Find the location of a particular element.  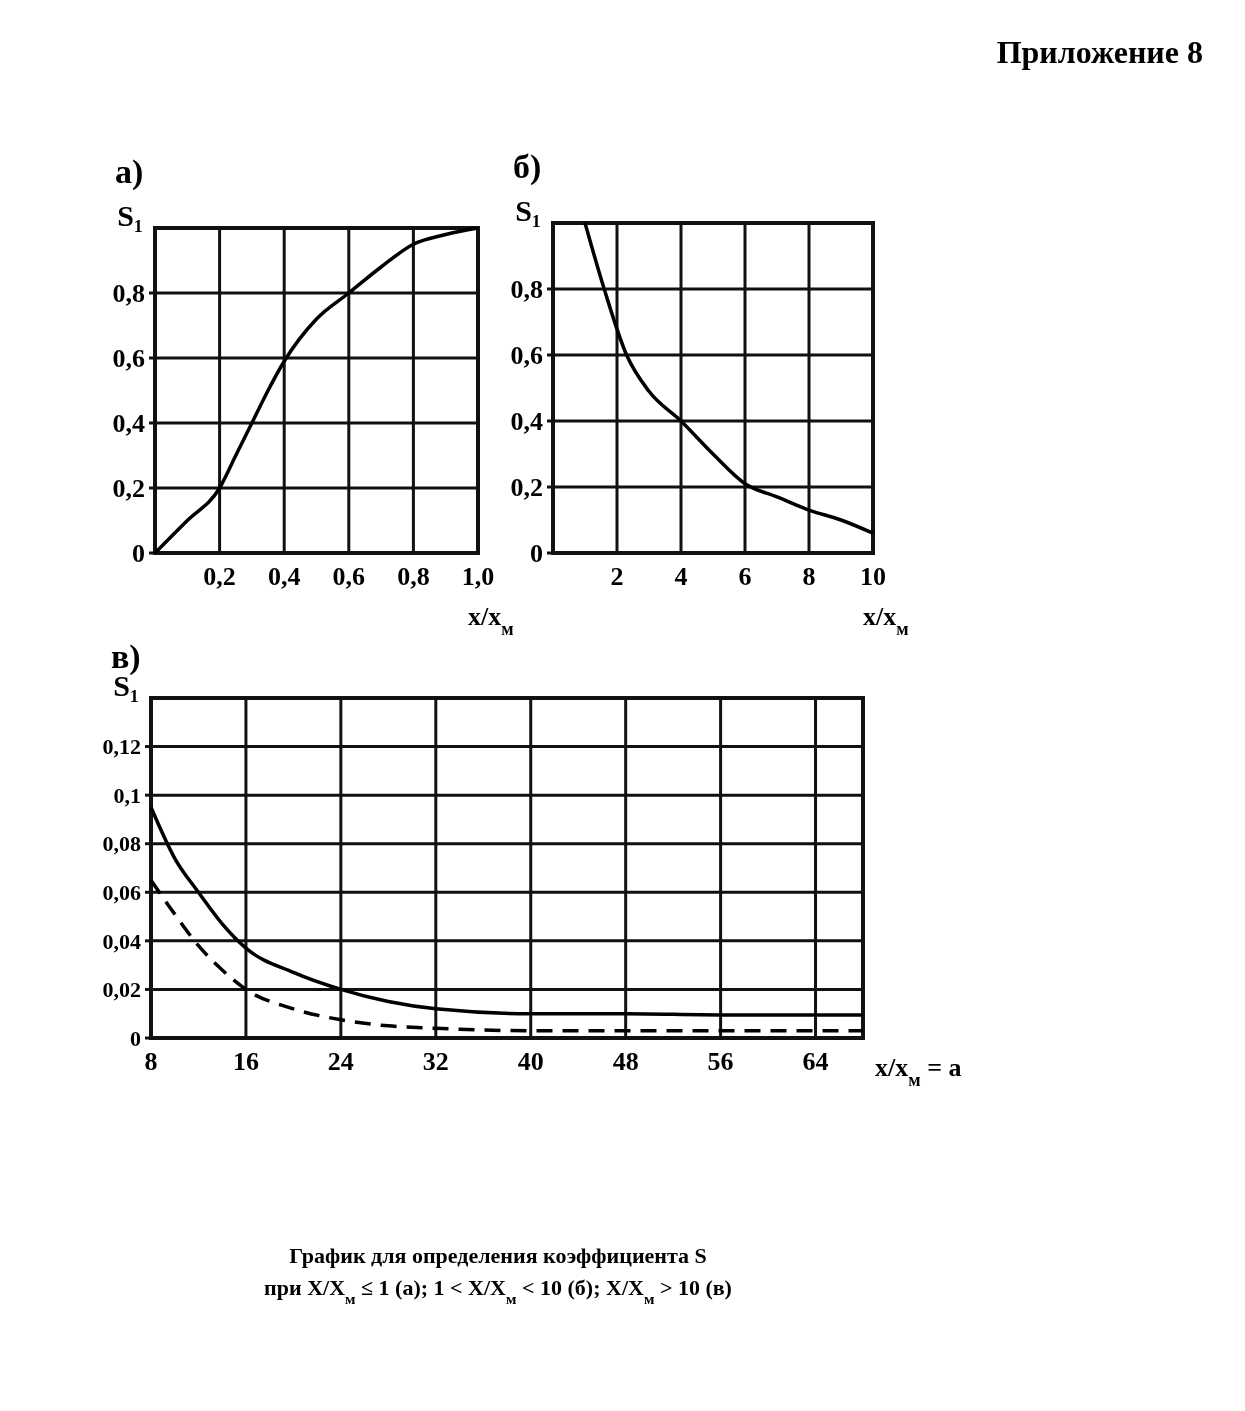

x-tick-label: 10 is located at coordinates (873, 576).